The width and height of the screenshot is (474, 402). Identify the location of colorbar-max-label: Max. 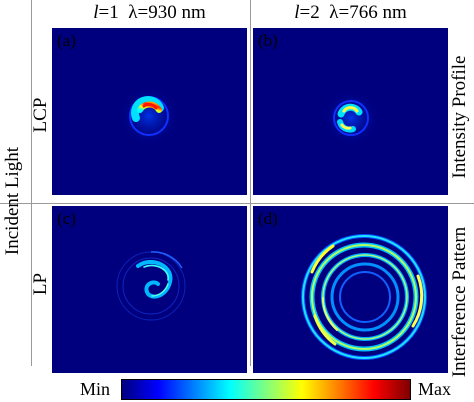
(434, 389).